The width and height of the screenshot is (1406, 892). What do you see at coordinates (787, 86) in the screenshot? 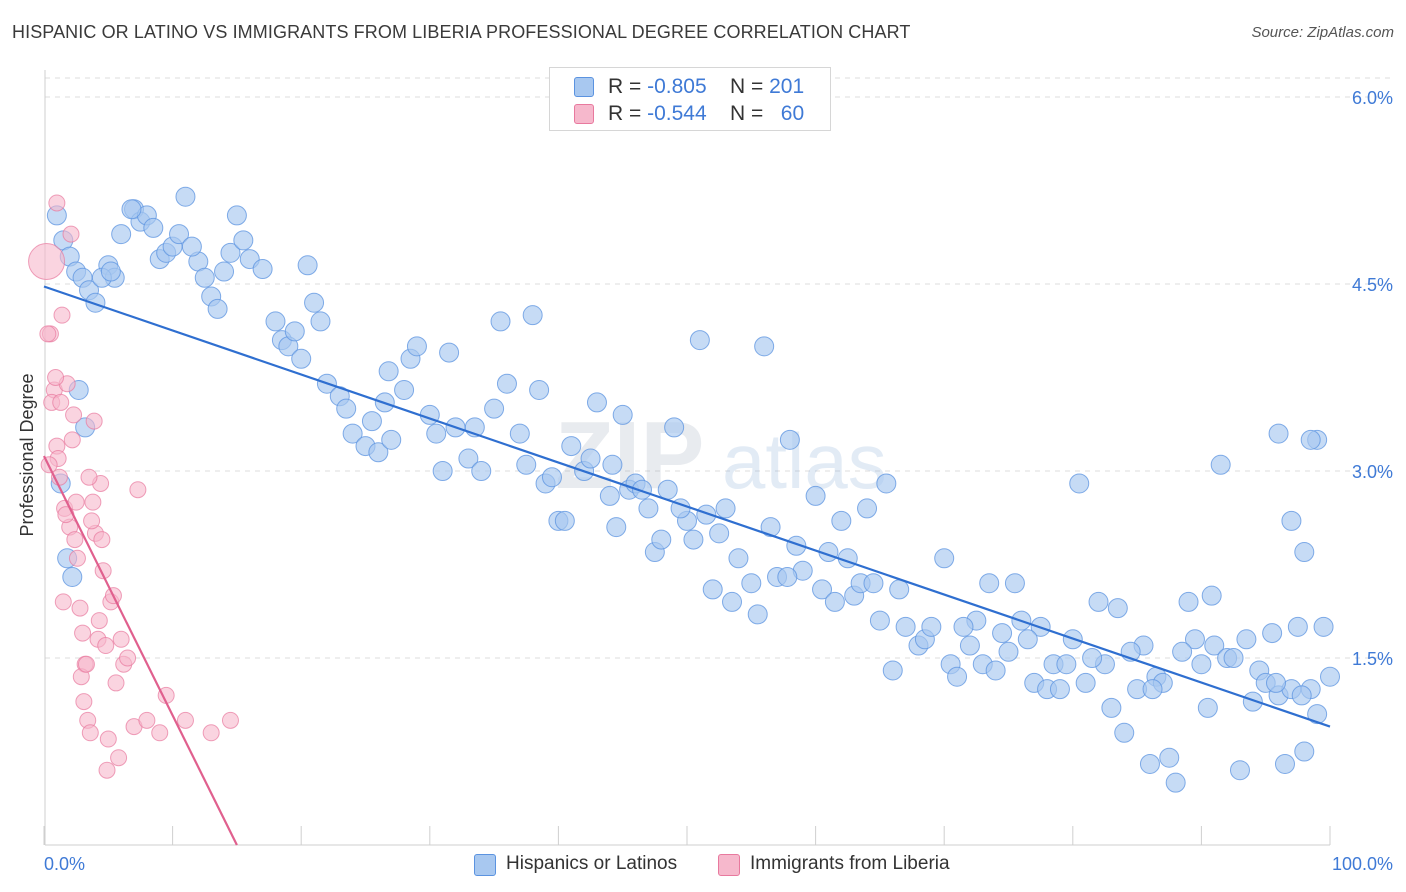
I see `n-value: 201` at bounding box center [787, 86].